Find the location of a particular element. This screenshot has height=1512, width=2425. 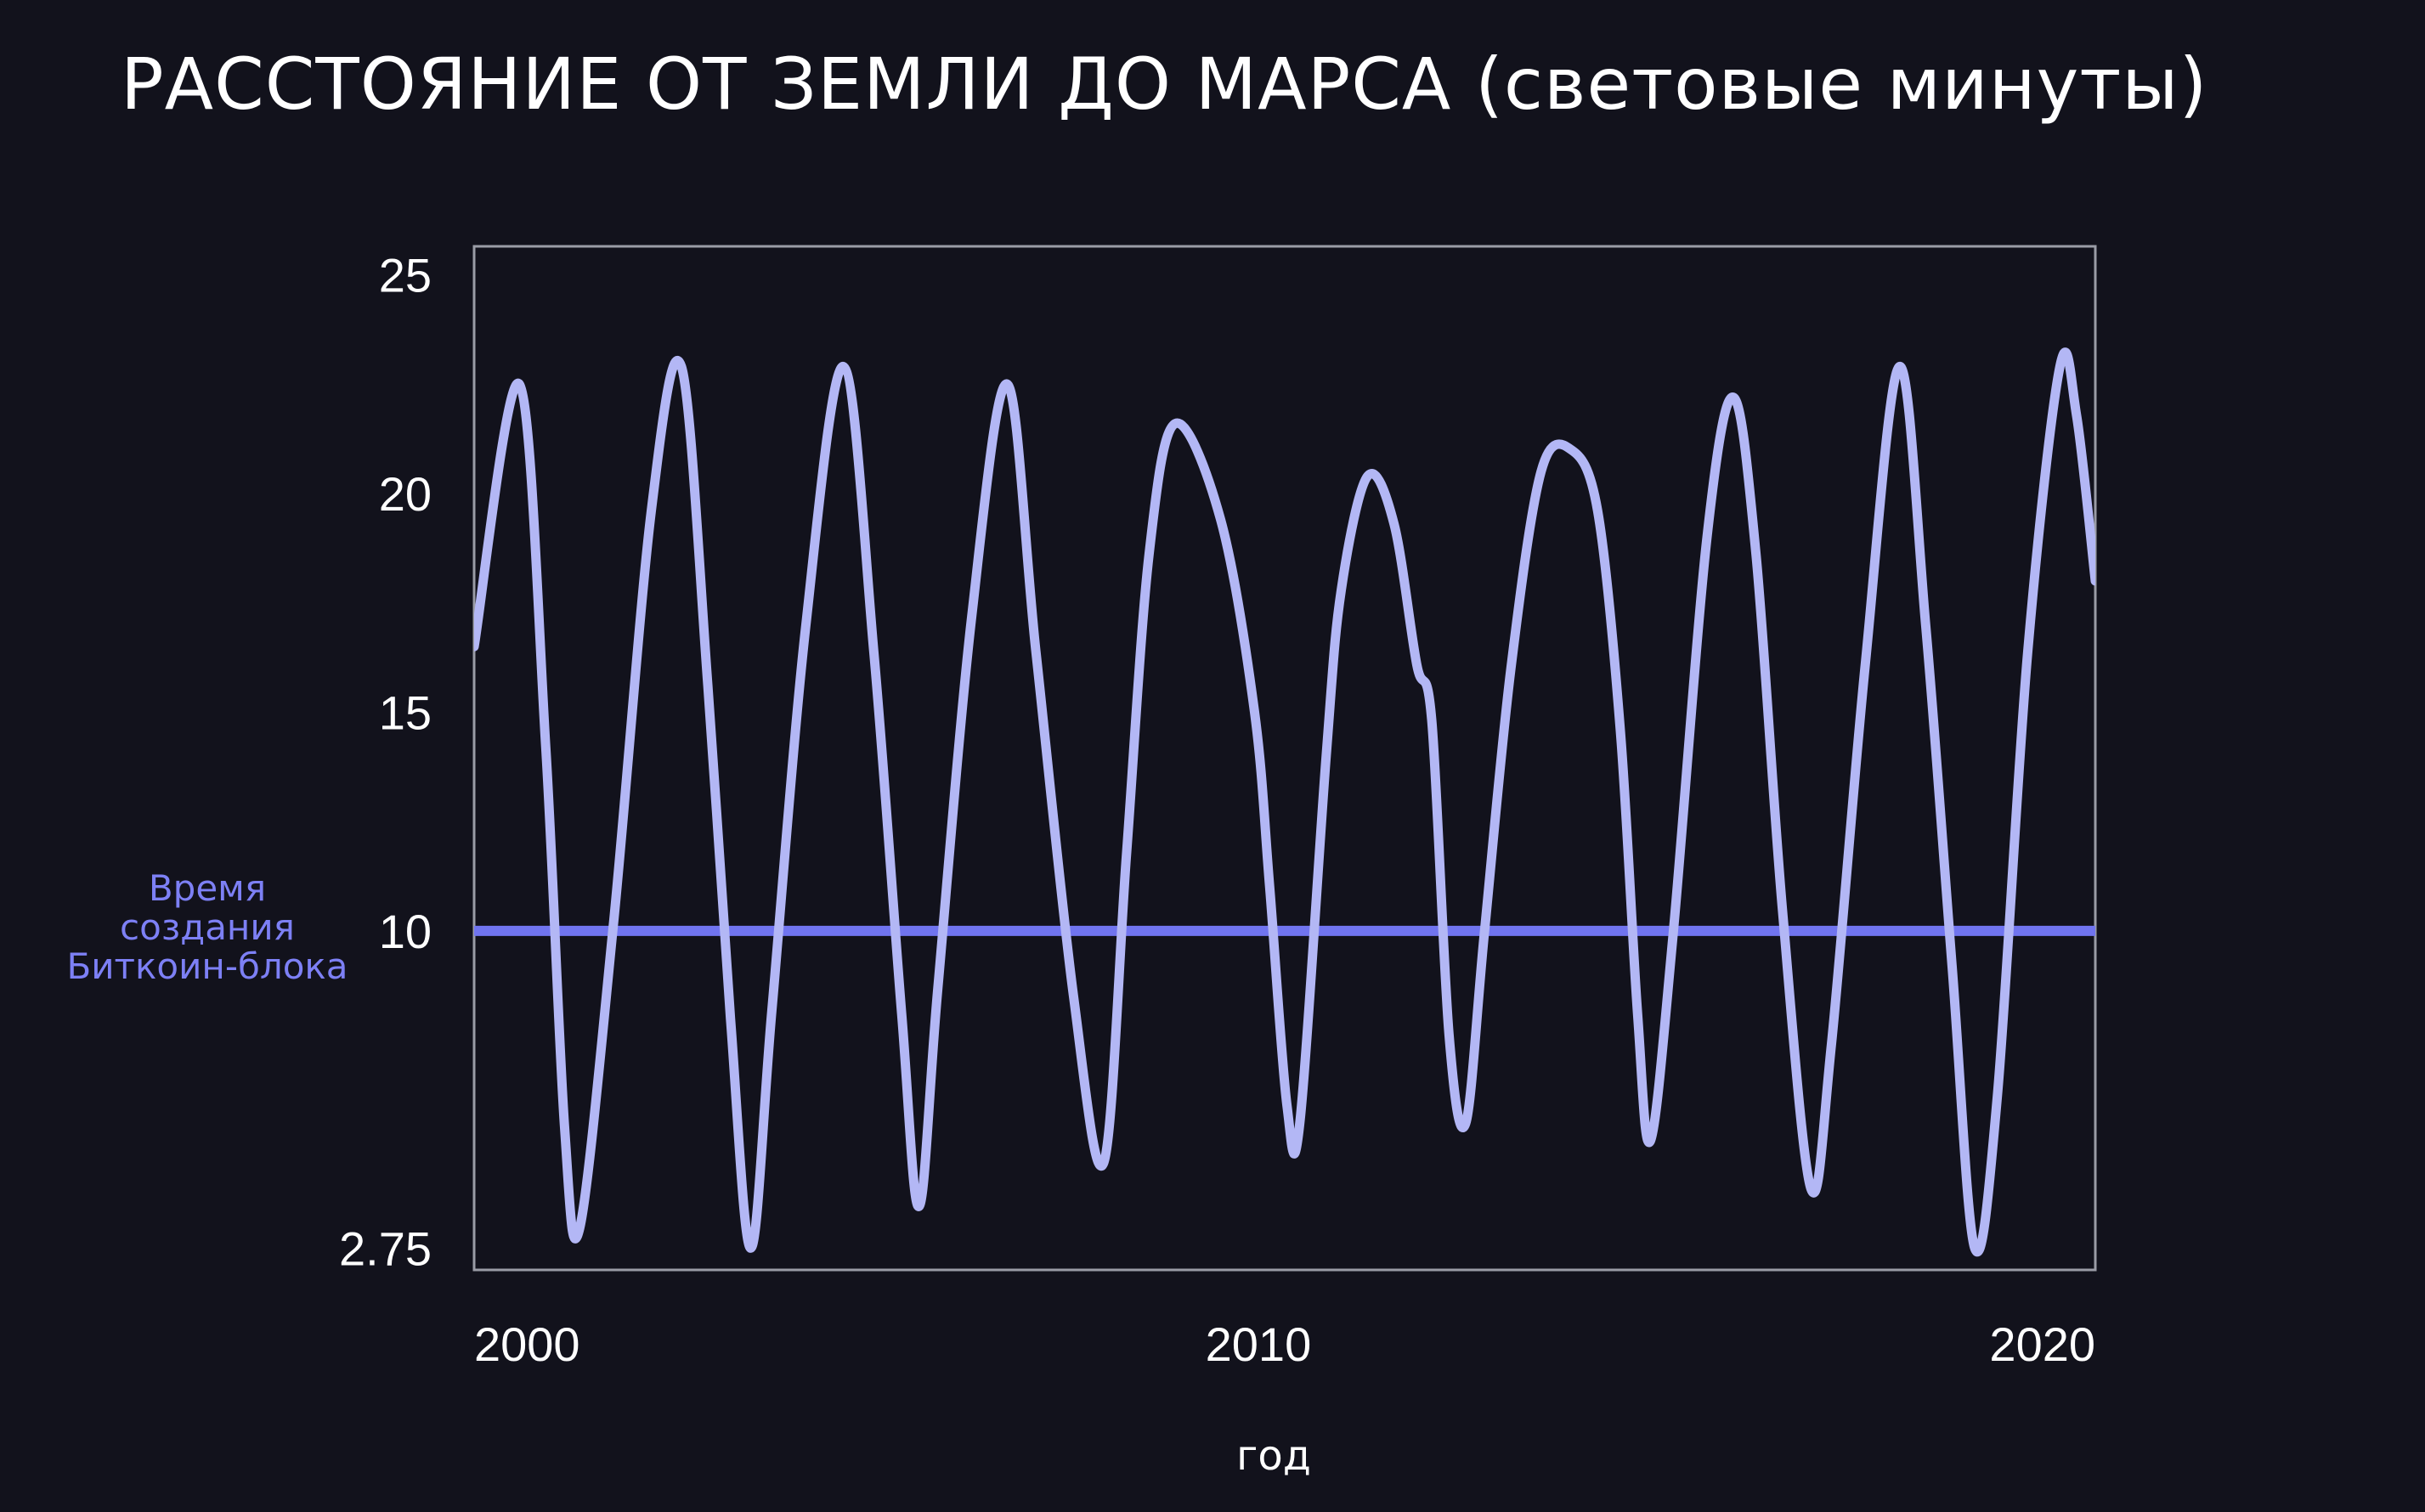

y-tick-label: 25 is located at coordinates (405, 275).